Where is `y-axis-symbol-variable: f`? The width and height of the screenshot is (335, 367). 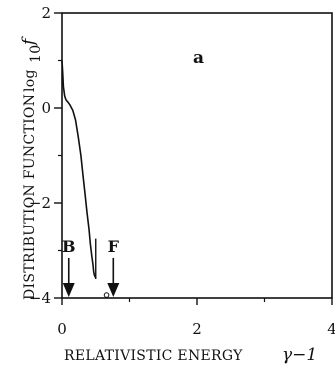 y-axis-symbol-variable: f is located at coordinates (29, 41).